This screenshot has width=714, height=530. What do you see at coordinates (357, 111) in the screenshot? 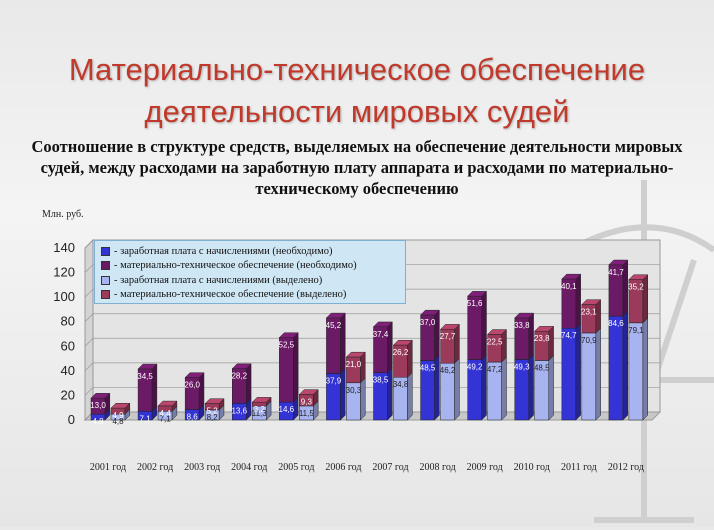
I see `page-title-line2: деятельности мировых судей` at bounding box center [357, 111].